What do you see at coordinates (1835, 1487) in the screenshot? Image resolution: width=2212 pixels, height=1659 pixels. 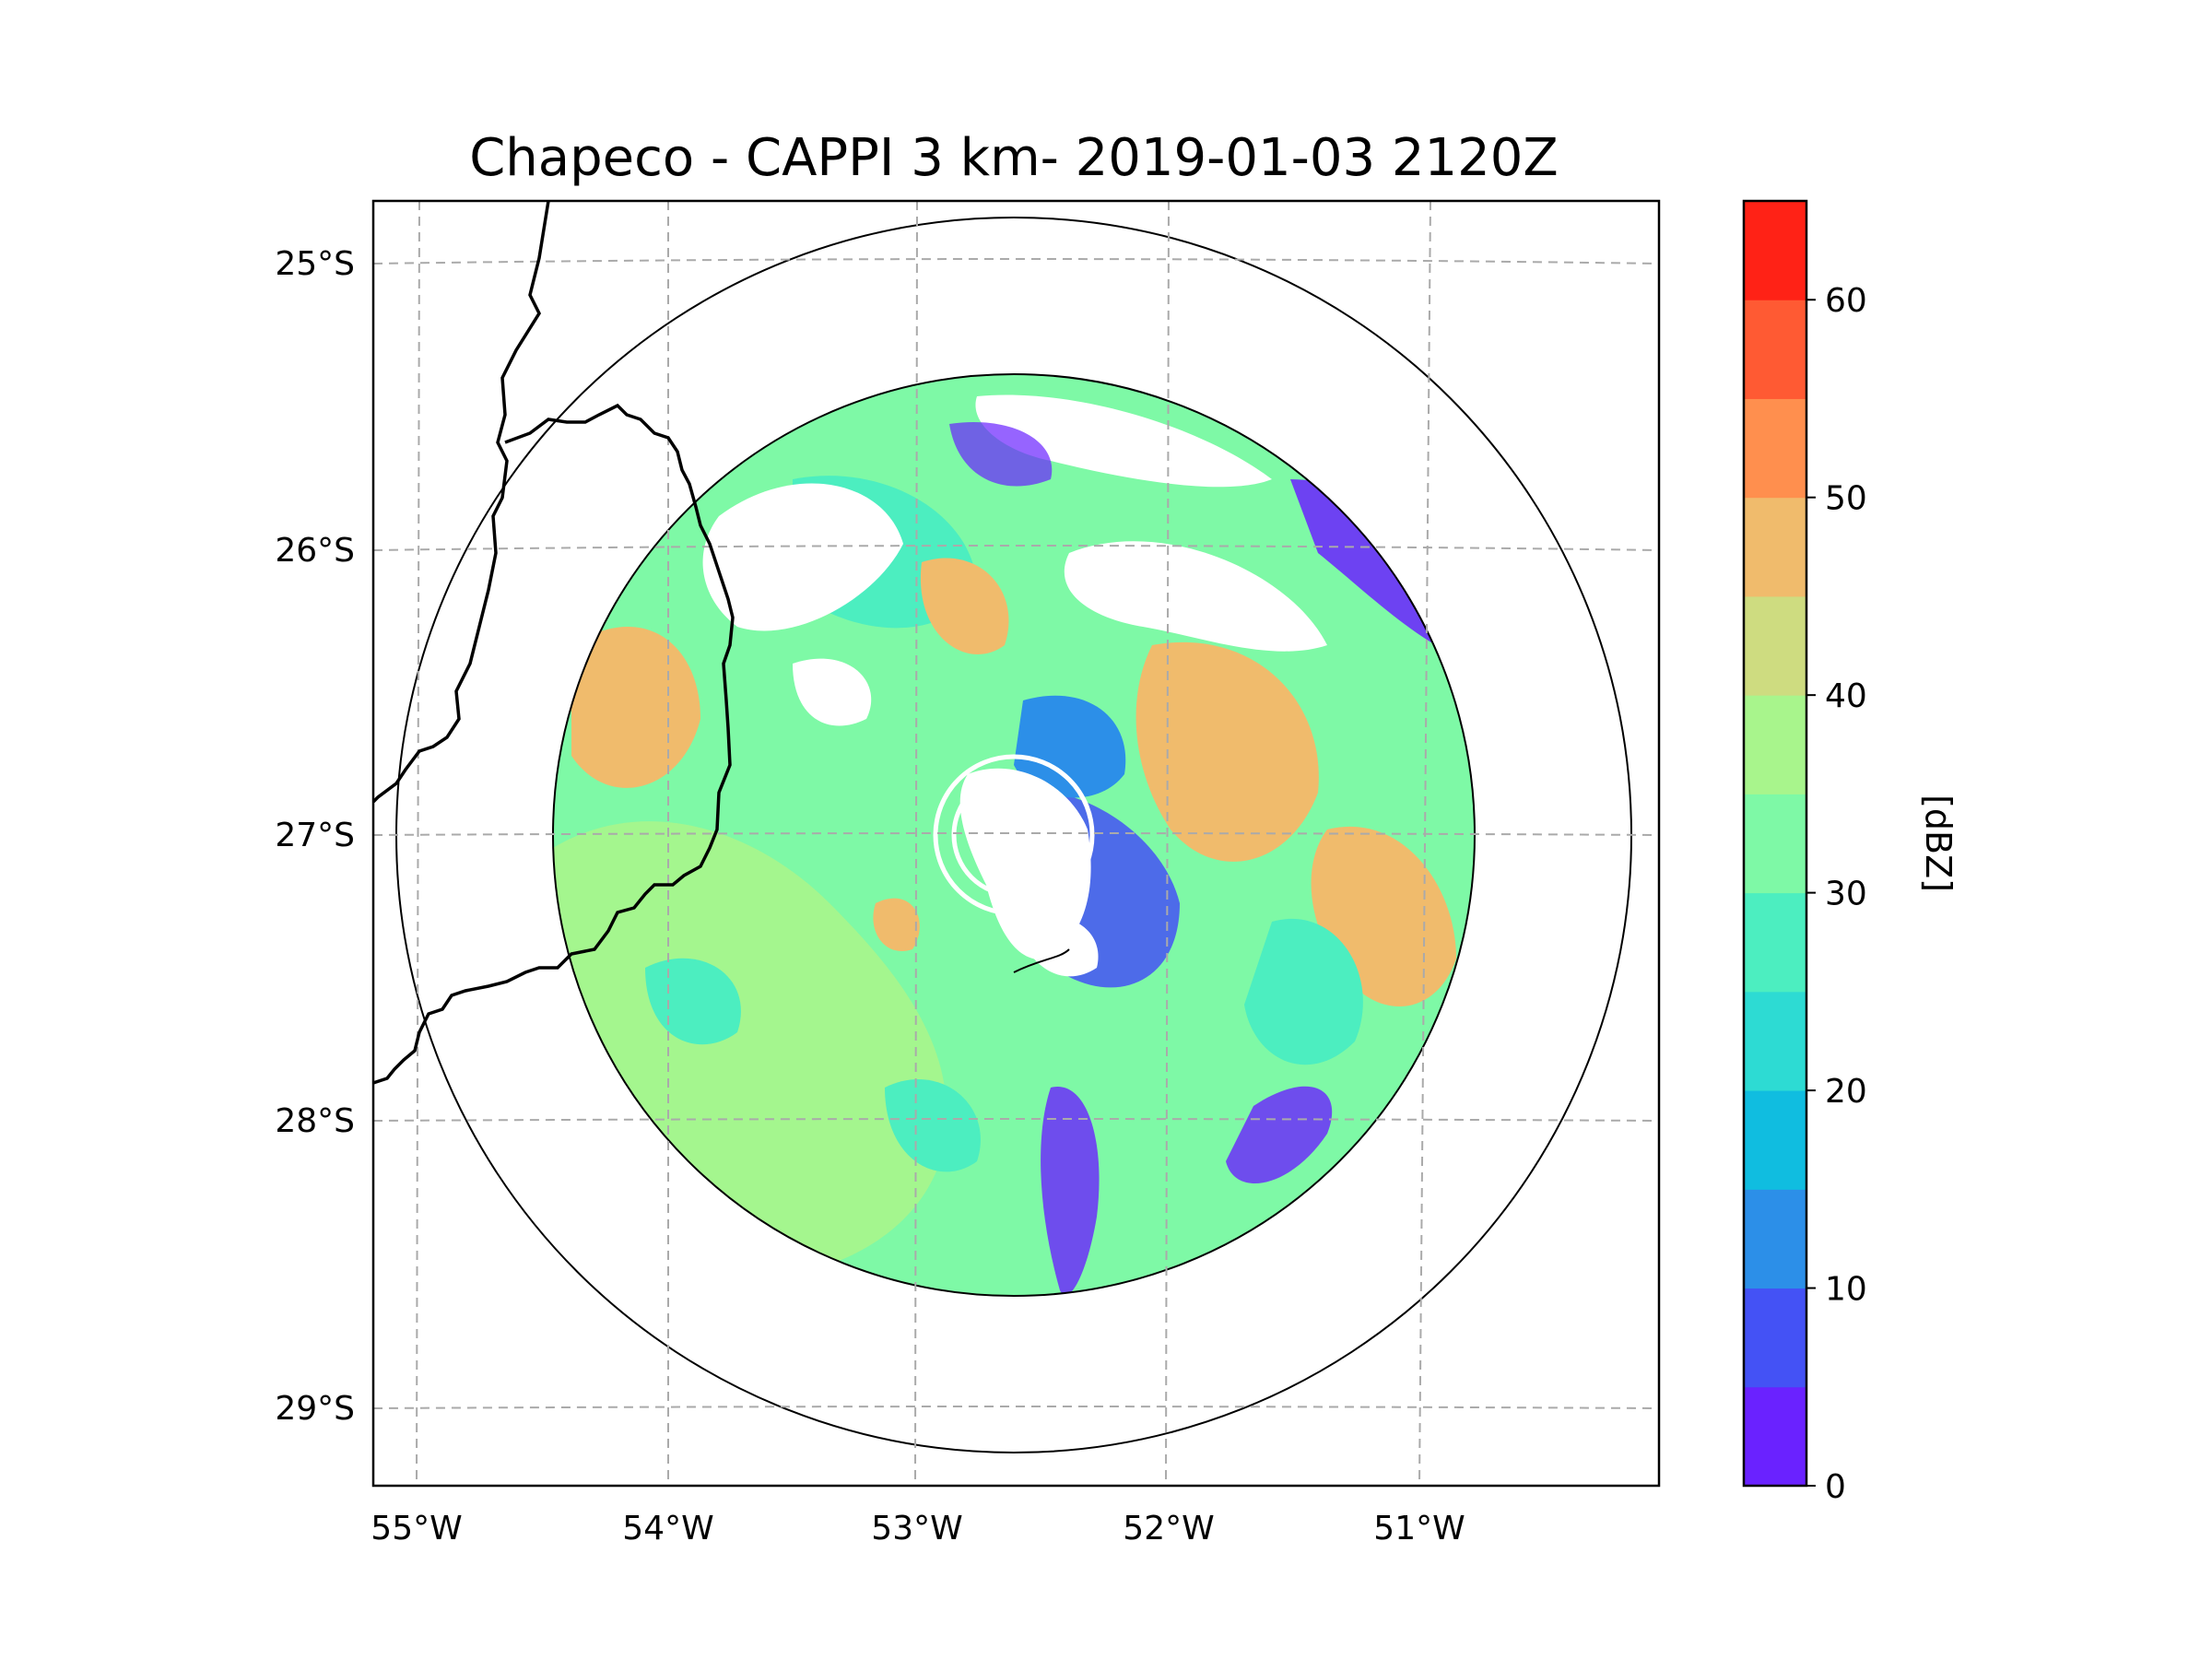 I see `colorbar-tick-label: 0` at bounding box center [1835, 1487].